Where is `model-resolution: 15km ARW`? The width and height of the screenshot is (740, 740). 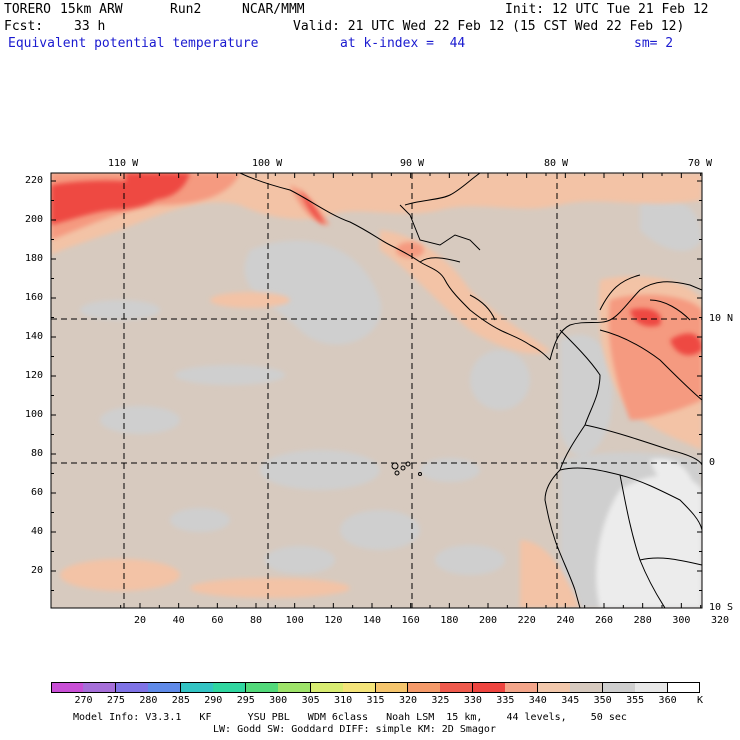 model-resolution: 15km ARW is located at coordinates (91, 9).